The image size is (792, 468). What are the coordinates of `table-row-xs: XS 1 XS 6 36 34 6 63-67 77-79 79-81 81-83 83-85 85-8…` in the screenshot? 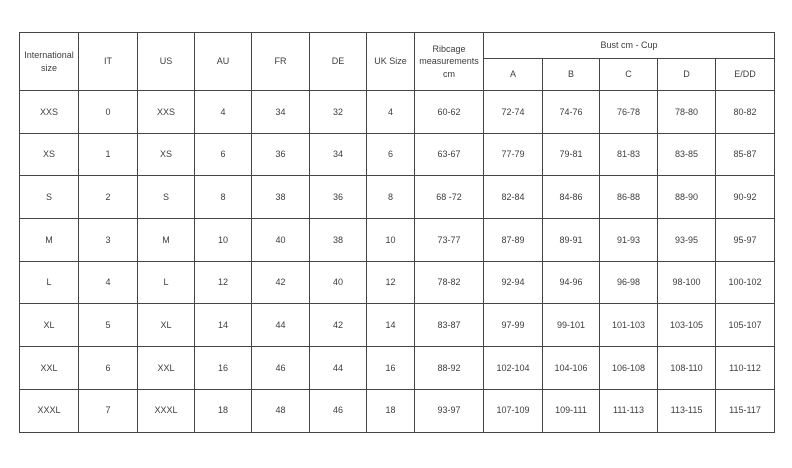 It's located at (397, 154).